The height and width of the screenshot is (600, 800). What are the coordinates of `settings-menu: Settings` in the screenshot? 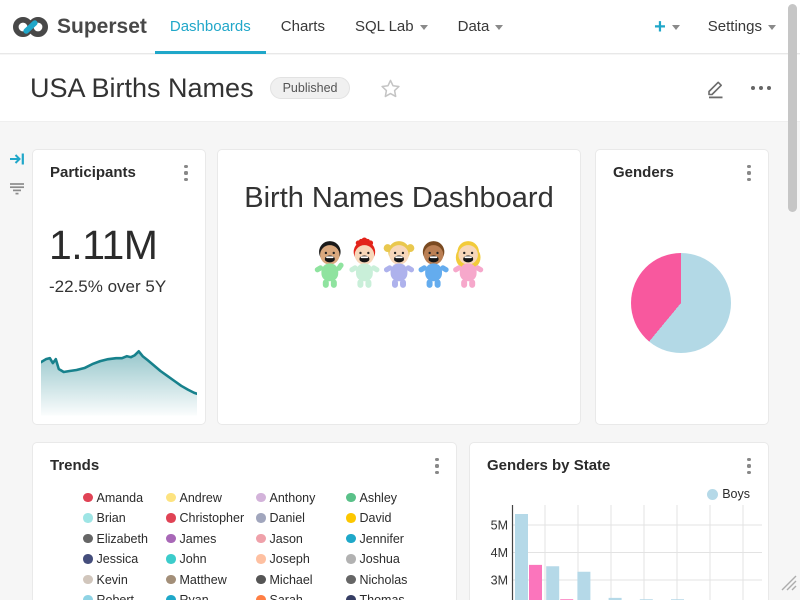 It's located at (742, 26).